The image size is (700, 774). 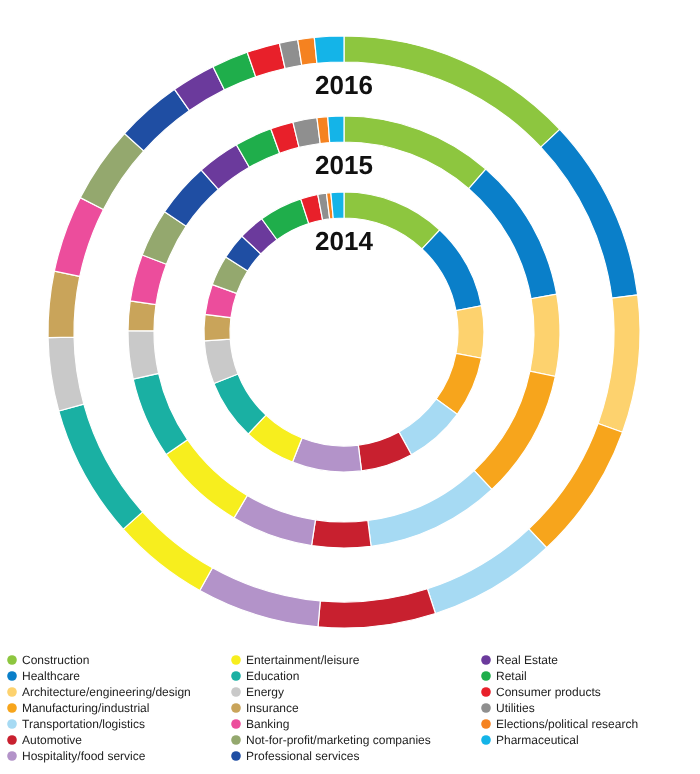 What do you see at coordinates (344, 85) in the screenshot?
I see `slice-label: 2016` at bounding box center [344, 85].